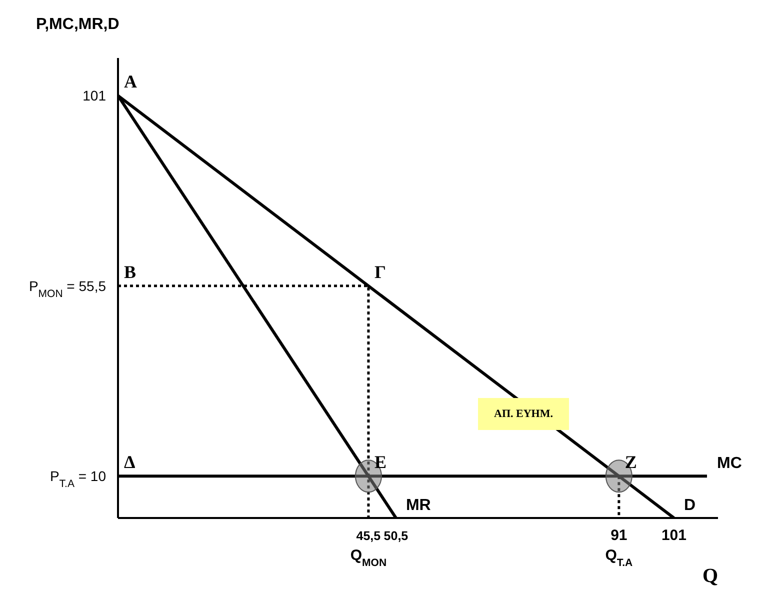  What do you see at coordinates (380, 462) in the screenshot?
I see `annotation: E` at bounding box center [380, 462].